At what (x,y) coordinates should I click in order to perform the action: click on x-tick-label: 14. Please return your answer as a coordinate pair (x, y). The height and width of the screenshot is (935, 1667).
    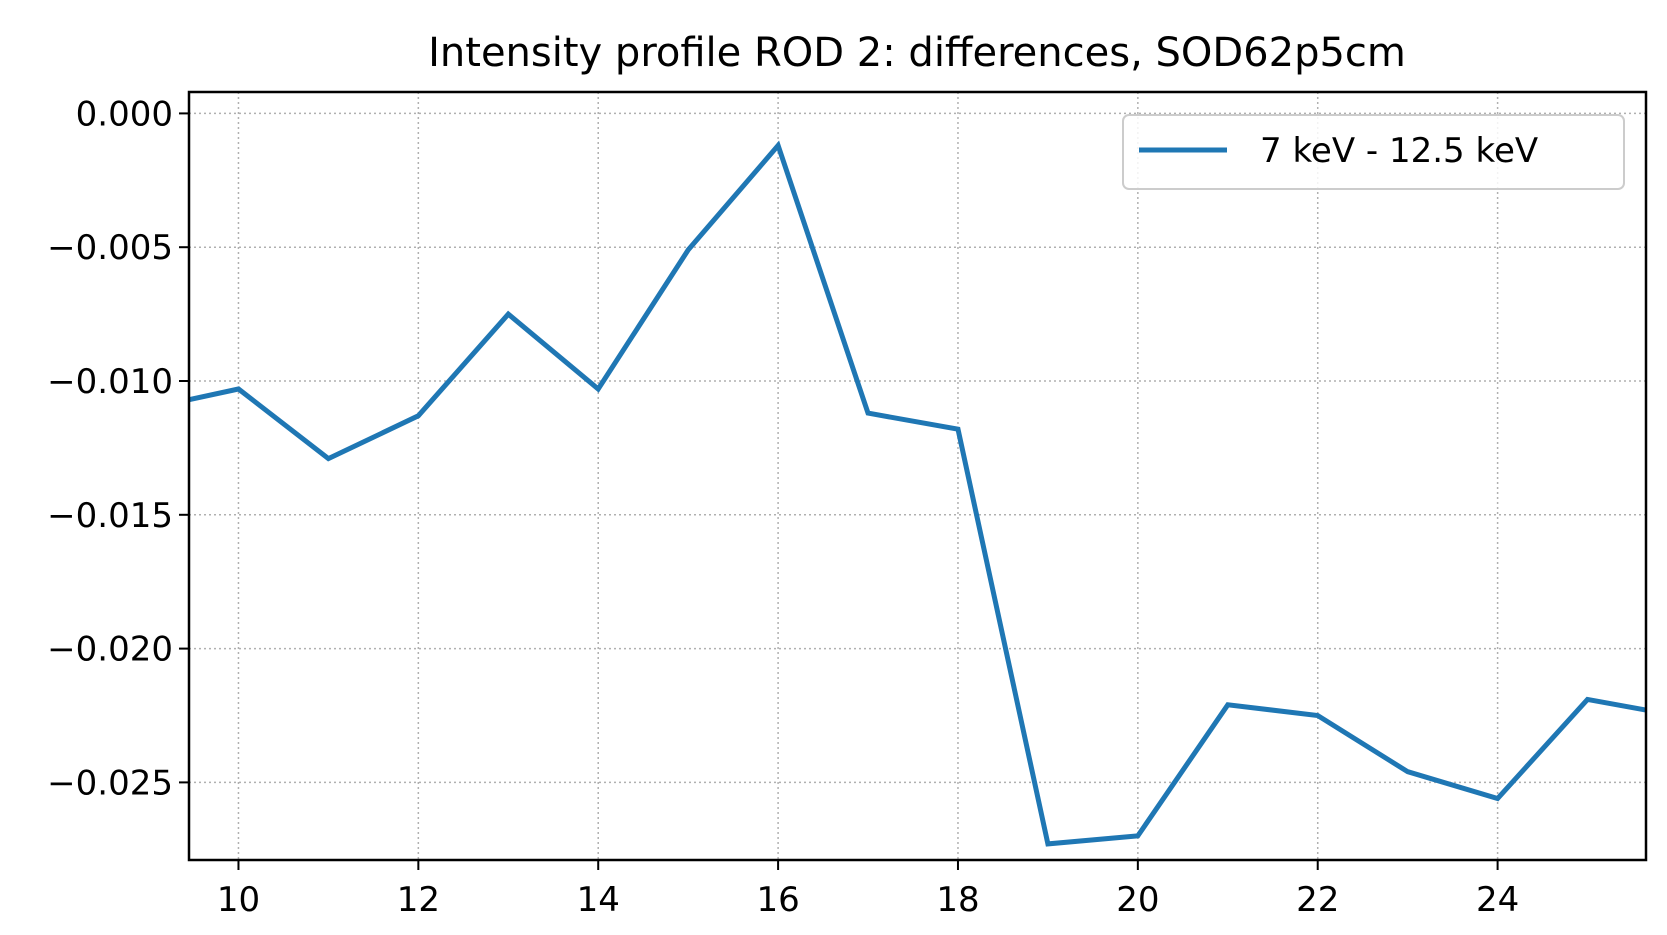
    Looking at the image, I should click on (598, 900).